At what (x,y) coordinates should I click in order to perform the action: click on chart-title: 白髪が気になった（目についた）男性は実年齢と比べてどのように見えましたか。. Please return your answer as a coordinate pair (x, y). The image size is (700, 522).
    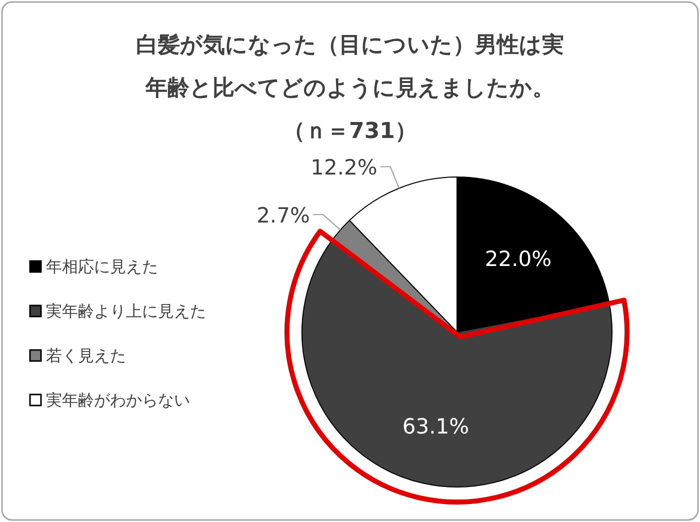
    Looking at the image, I should click on (350, 66).